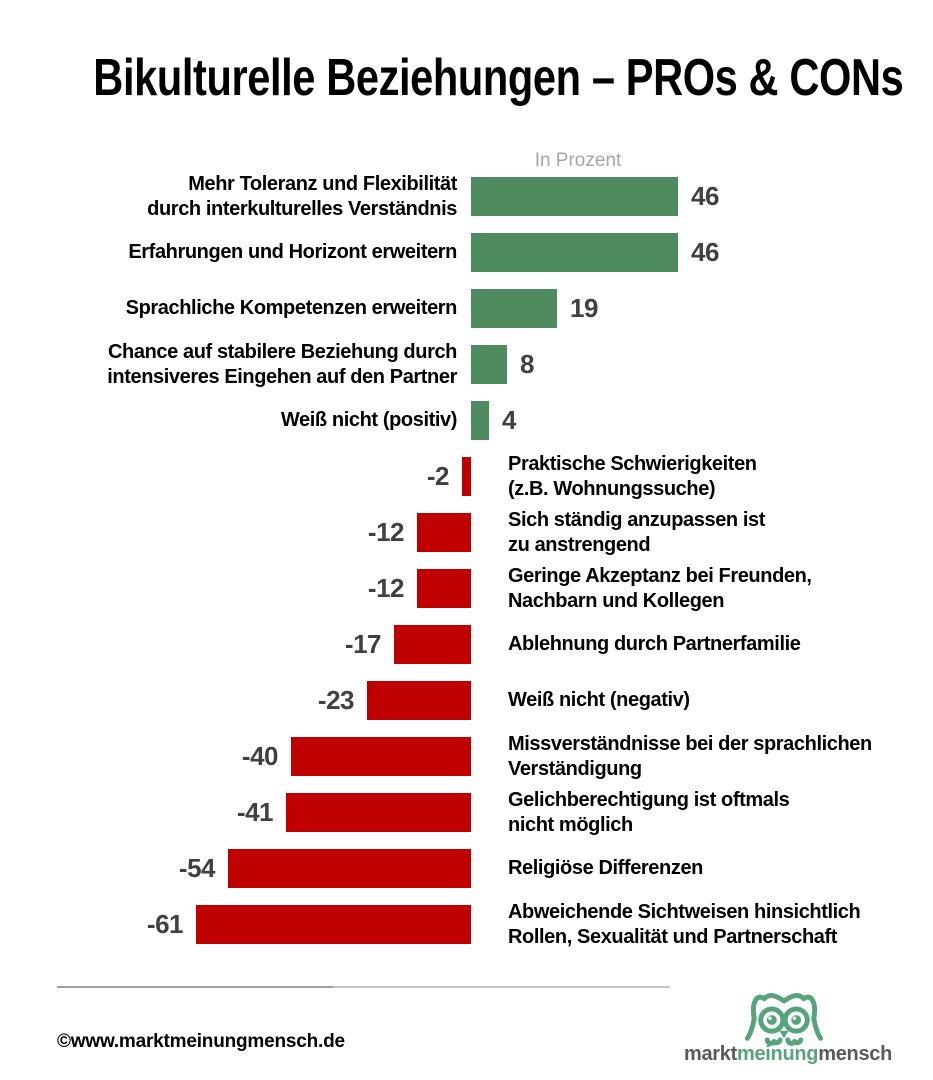 Image resolution: width=933 pixels, height=1080 pixels. Describe the element at coordinates (336, 700) in the screenshot. I see `value-label: -23` at that location.